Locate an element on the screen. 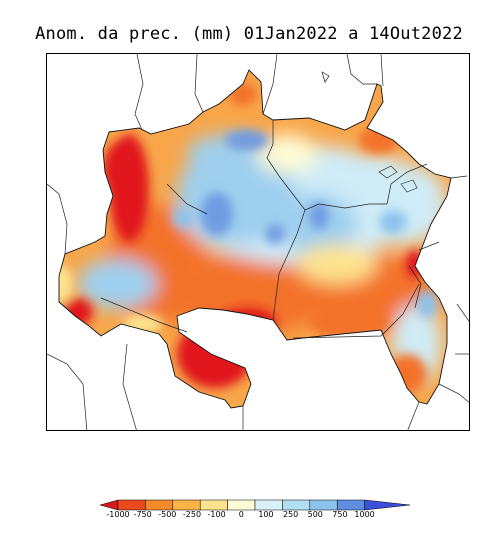 This screenshot has width=498, height=534. colorbar-tick-label: -750 is located at coordinates (142, 514).